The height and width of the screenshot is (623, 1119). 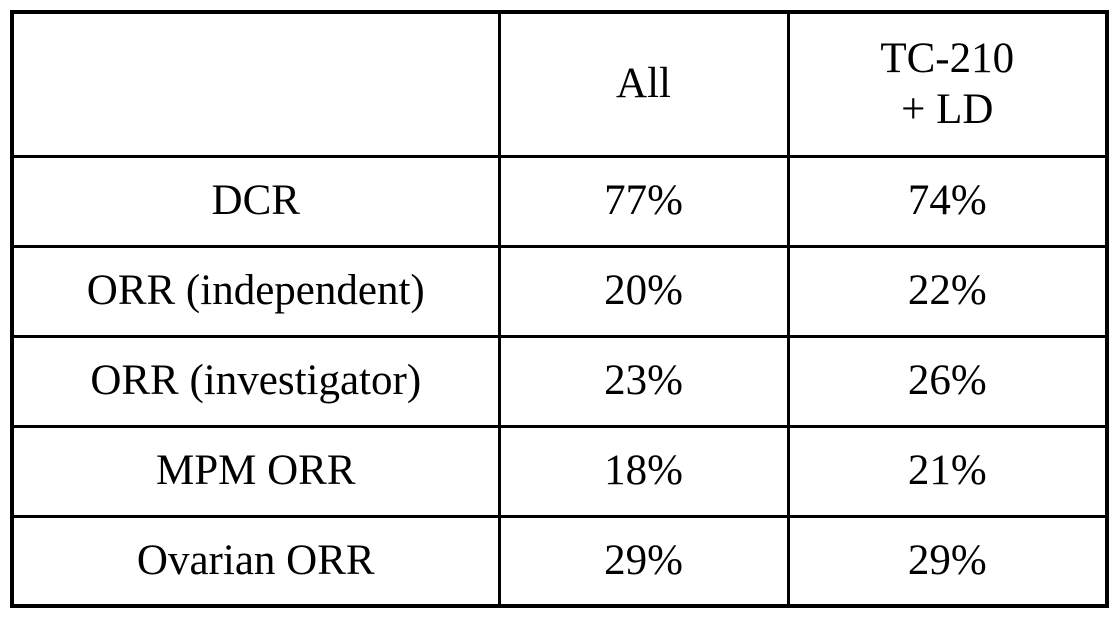 What do you see at coordinates (947, 291) in the screenshot?
I see `value-tc210-ld: 22%` at bounding box center [947, 291].